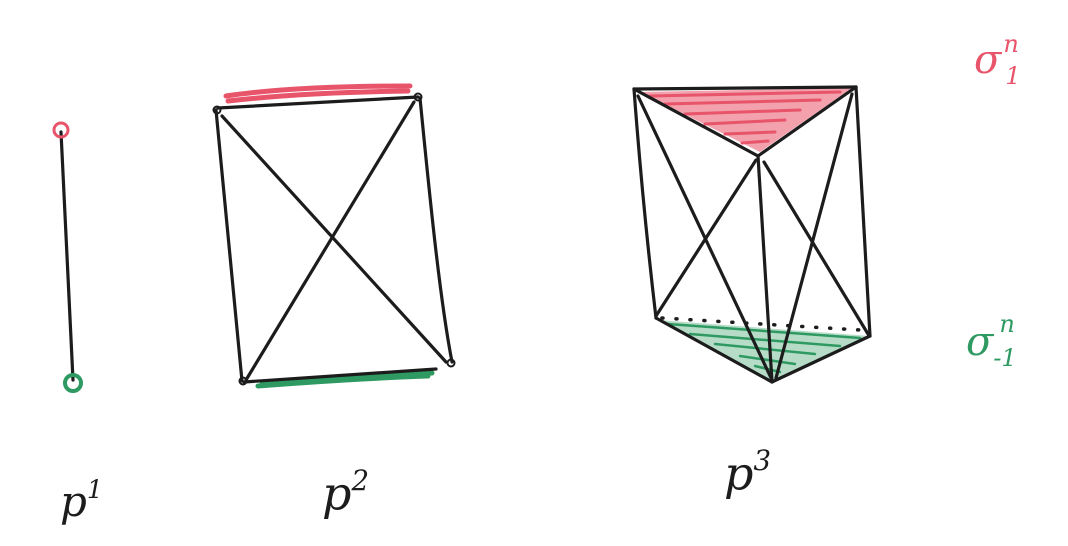 The width and height of the screenshot is (1068, 546). Describe the element at coordinates (645, 203) in the screenshot. I see `p3-vertical-left` at that location.